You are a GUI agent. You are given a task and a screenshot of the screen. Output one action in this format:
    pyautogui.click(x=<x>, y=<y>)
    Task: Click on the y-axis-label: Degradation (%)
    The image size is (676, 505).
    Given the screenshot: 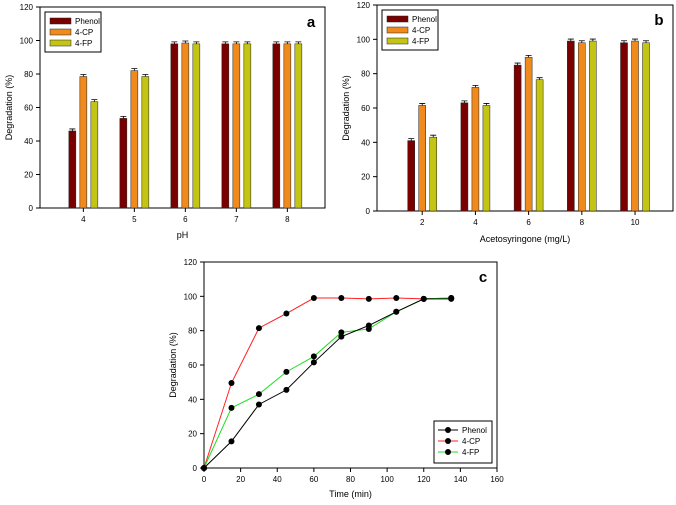 What is the action you would take?
    pyautogui.click(x=173, y=365)
    